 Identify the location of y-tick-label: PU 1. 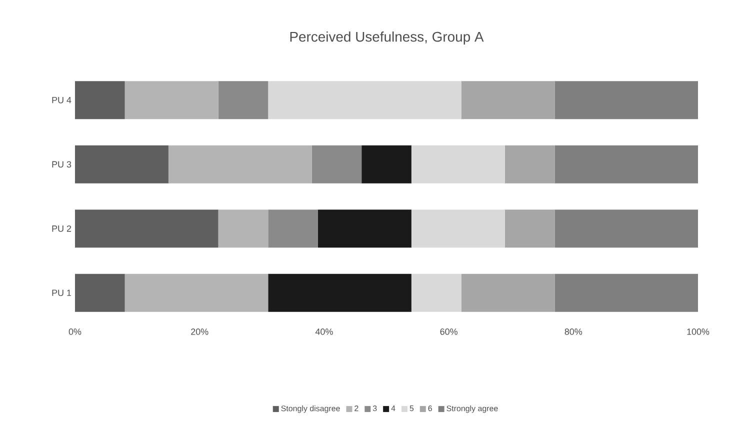
(62, 293).